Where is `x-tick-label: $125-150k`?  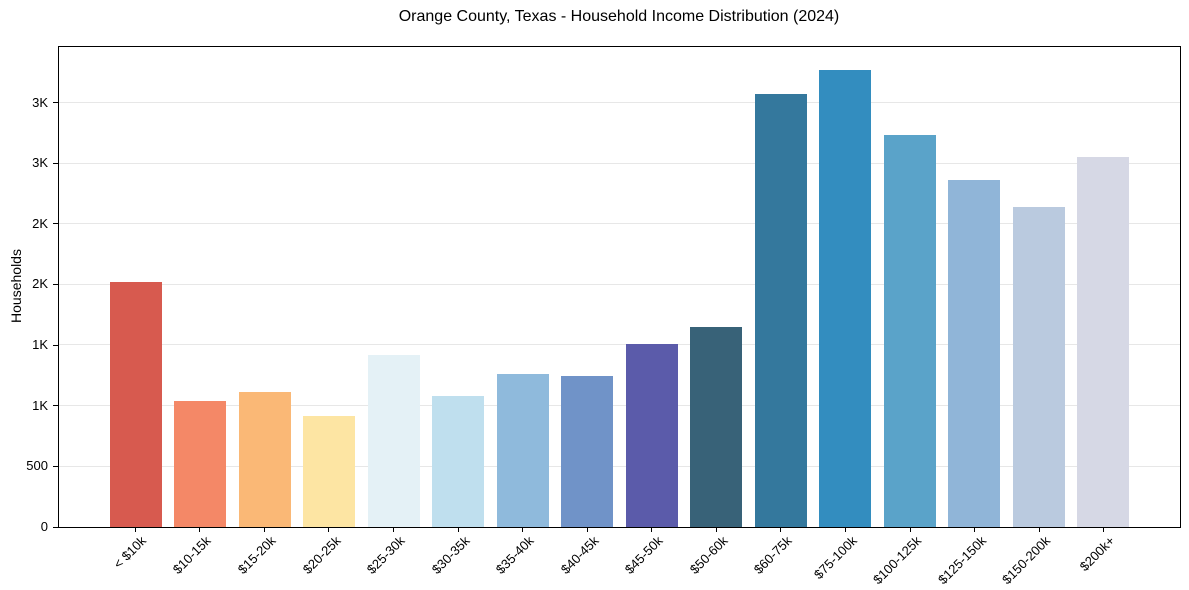
x-tick-label: $125-150k is located at coordinates (961, 560).